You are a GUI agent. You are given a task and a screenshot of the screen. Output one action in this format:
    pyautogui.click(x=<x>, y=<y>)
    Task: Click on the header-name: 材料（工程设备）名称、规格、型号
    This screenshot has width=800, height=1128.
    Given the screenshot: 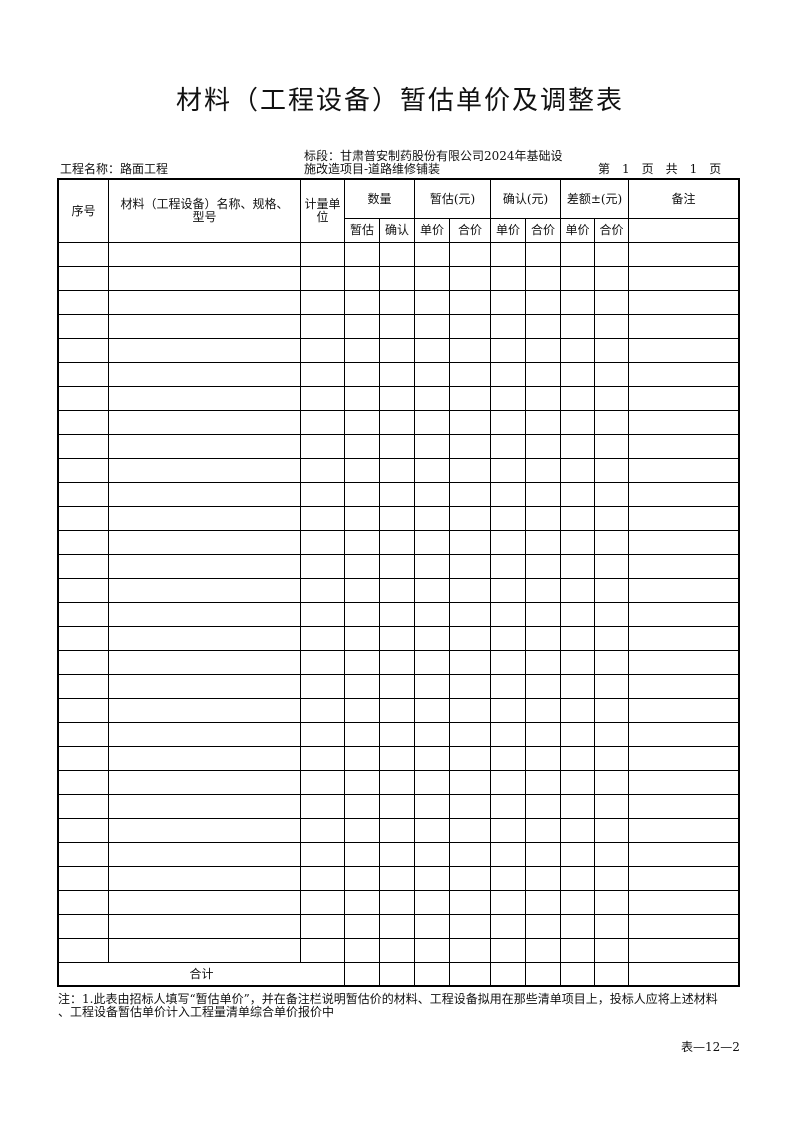 What is the action you would take?
    pyautogui.click(x=204, y=211)
    